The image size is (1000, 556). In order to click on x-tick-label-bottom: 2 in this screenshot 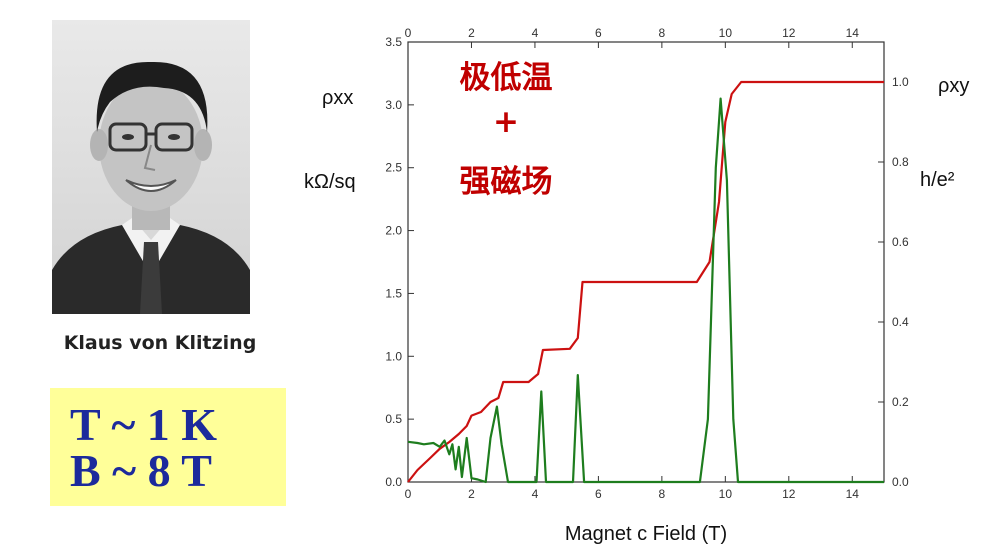, I will do `click(471, 494)`.